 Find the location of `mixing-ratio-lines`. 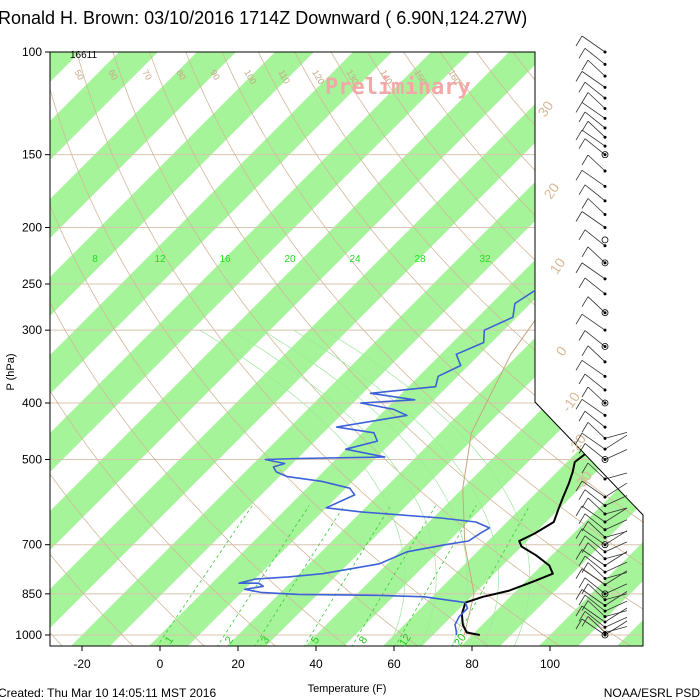

mixing-ratio-lines is located at coordinates (342, 575).